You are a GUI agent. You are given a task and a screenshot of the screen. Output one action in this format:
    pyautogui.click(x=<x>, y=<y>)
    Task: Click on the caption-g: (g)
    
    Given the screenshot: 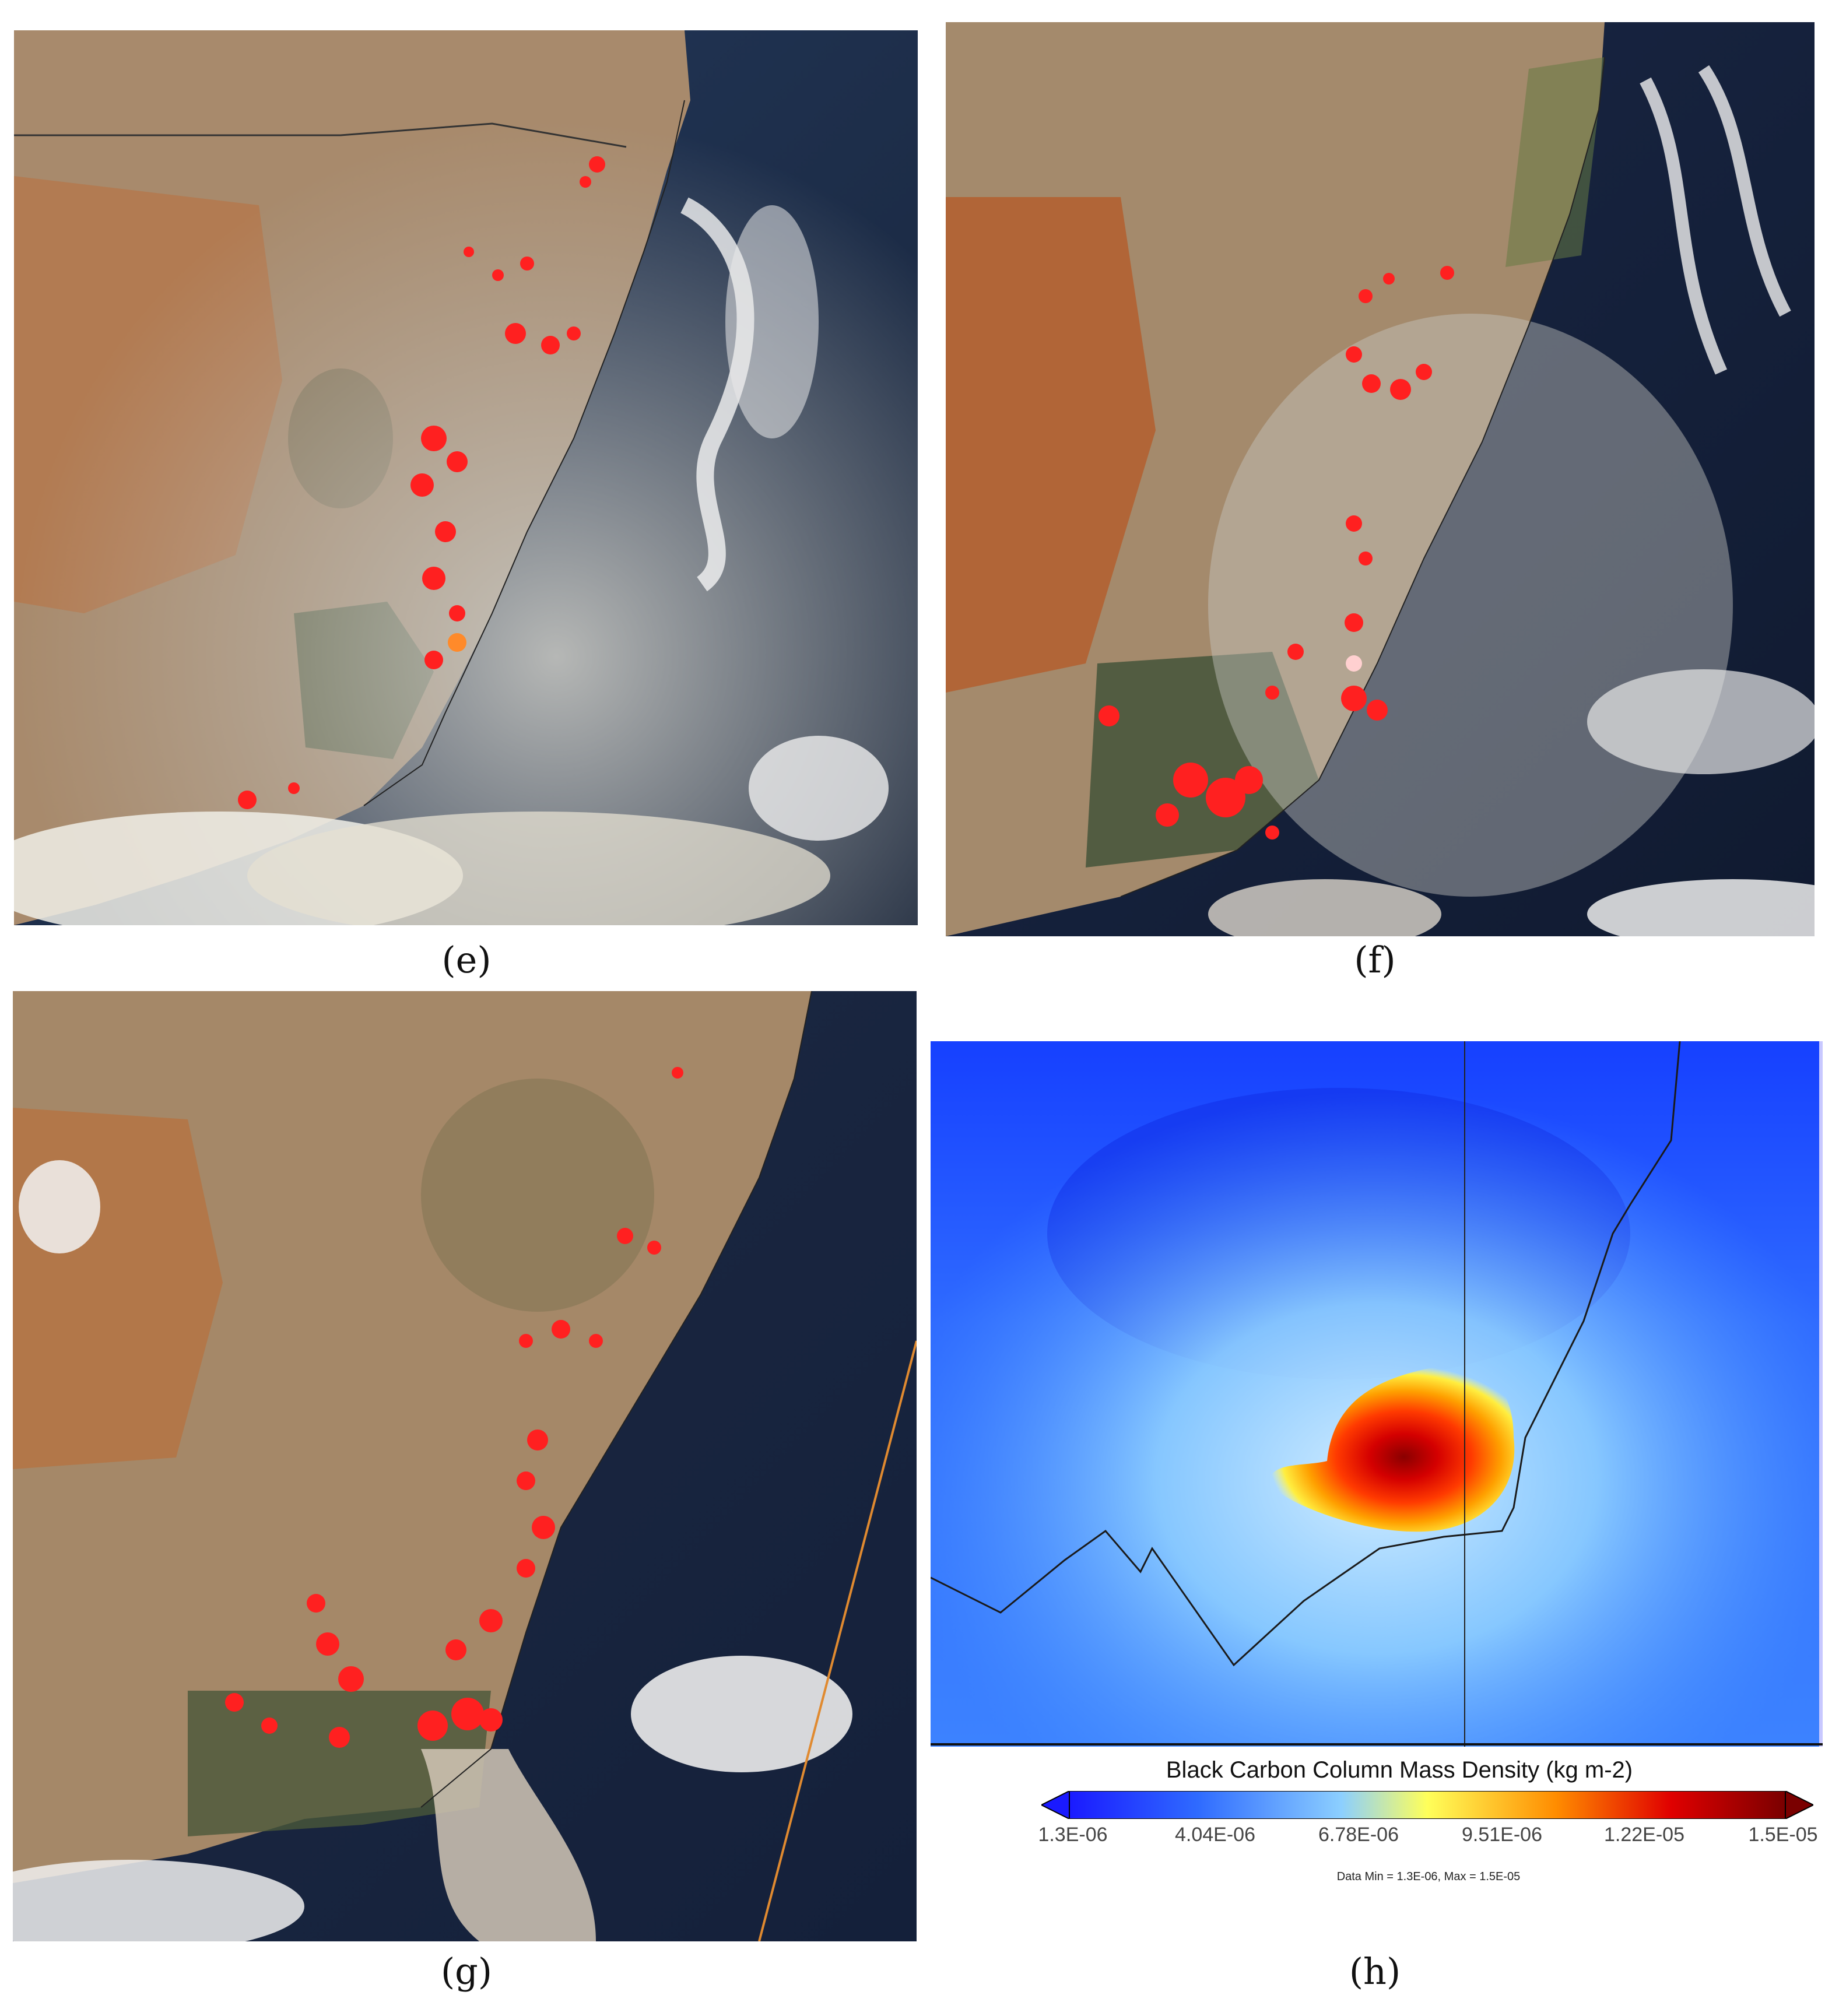 What is the action you would take?
    pyautogui.click(x=466, y=1971)
    